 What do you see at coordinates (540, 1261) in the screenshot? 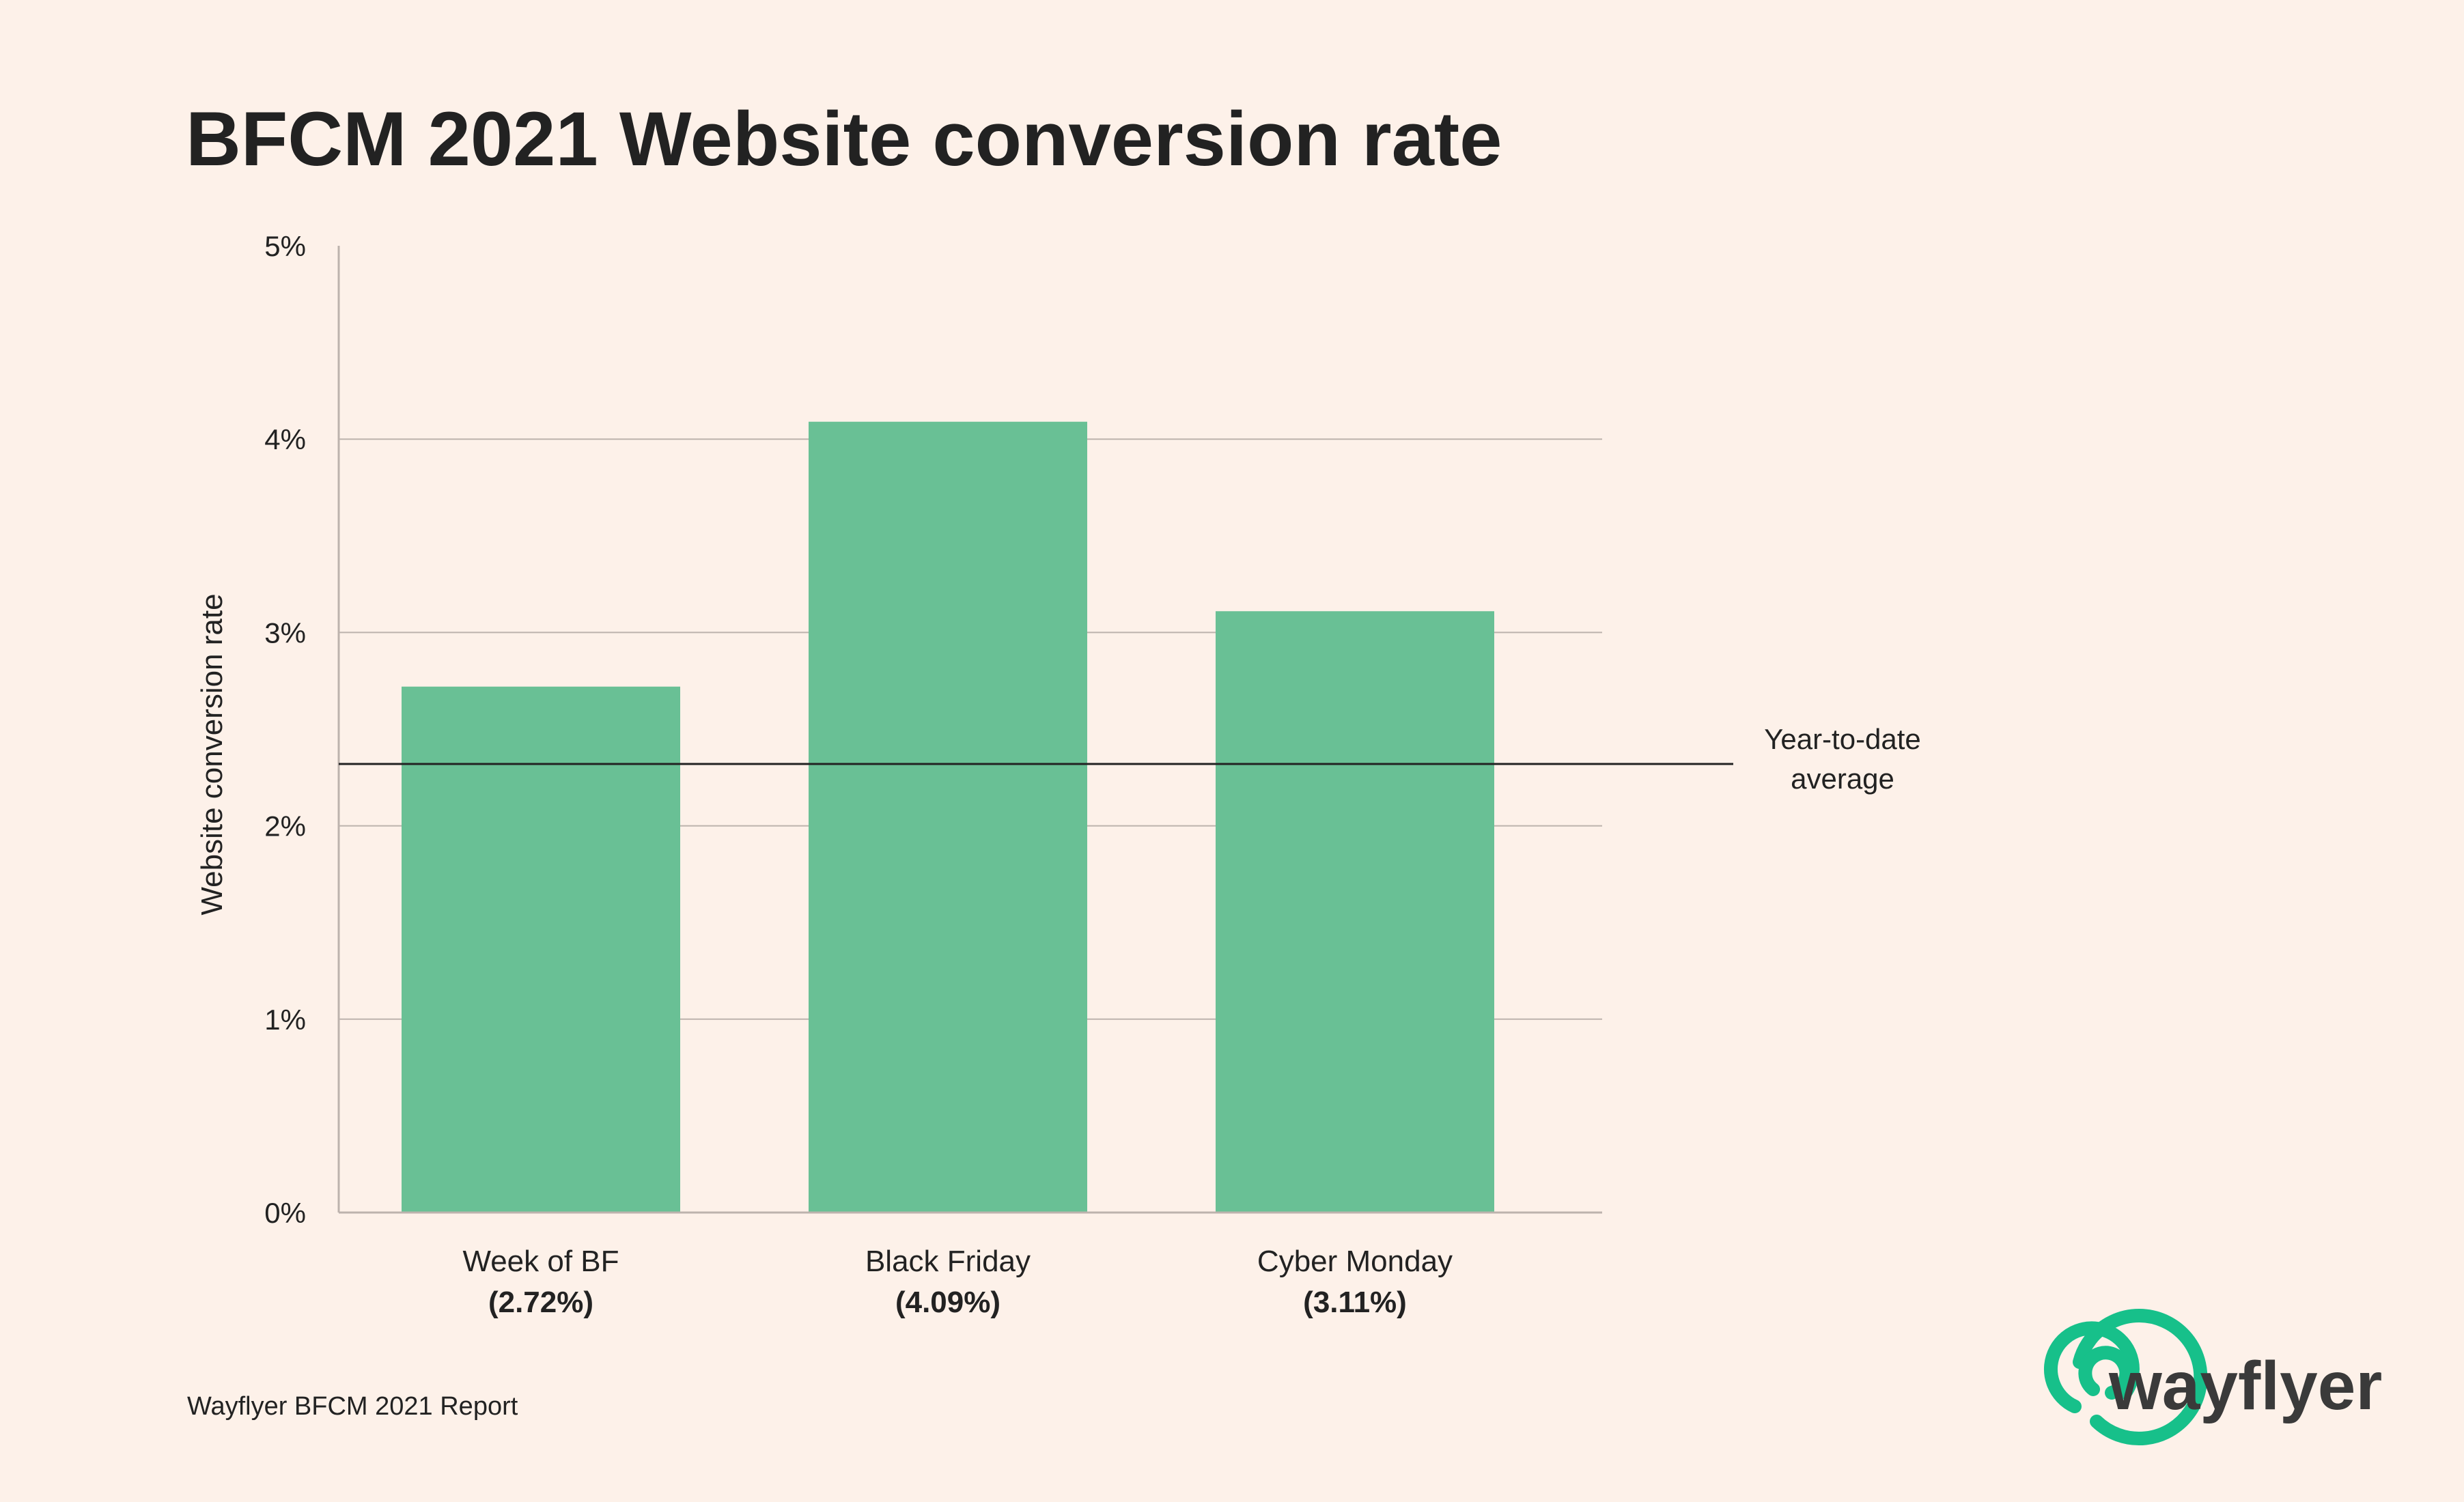
I see `x-category-label: Week of BF` at bounding box center [540, 1261].